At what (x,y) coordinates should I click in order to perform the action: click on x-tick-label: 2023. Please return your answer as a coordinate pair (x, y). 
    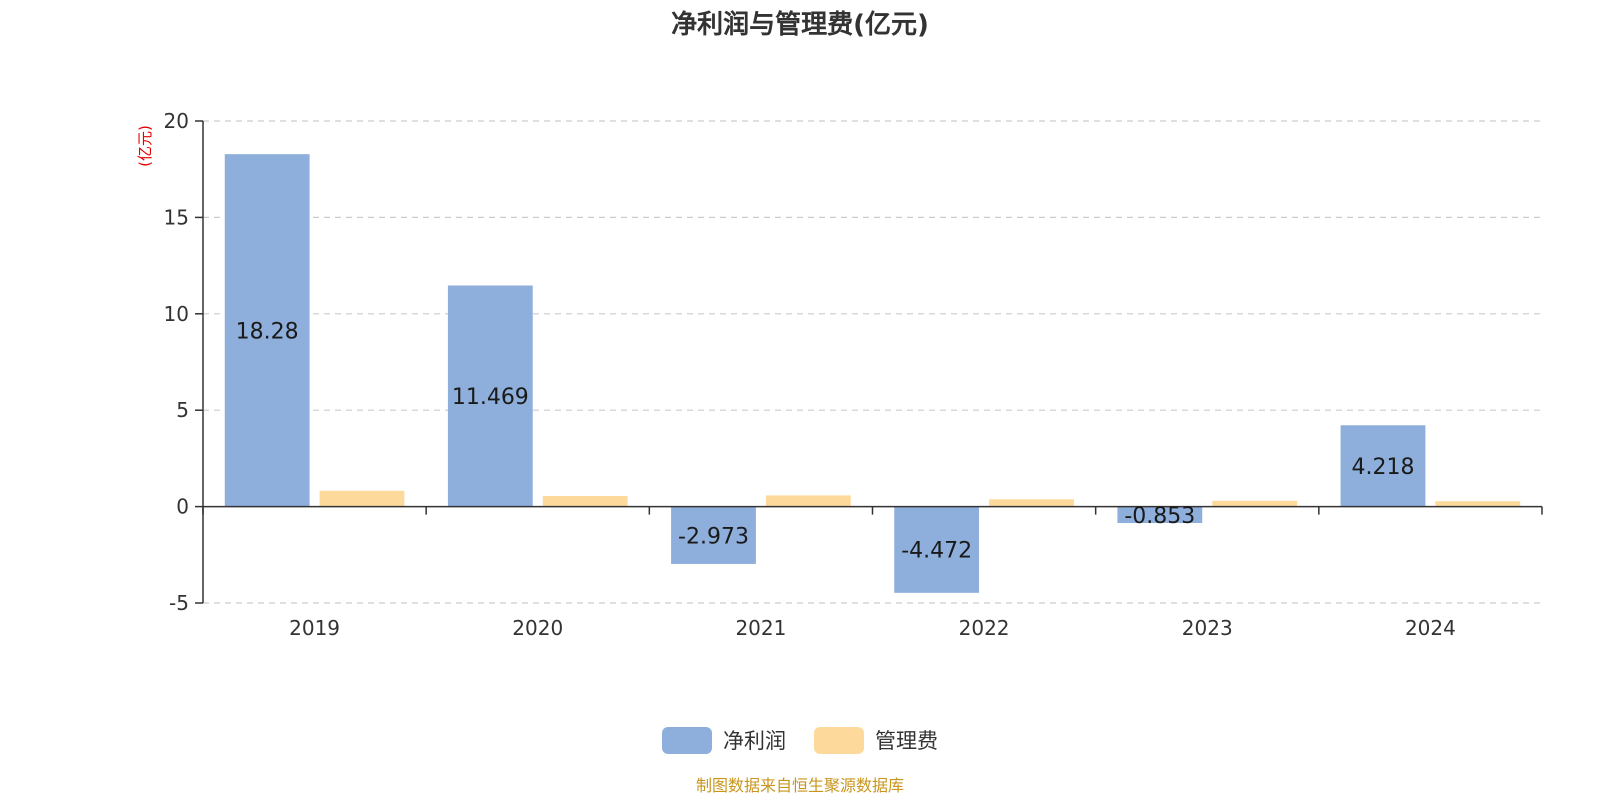
    Looking at the image, I should click on (1207, 628).